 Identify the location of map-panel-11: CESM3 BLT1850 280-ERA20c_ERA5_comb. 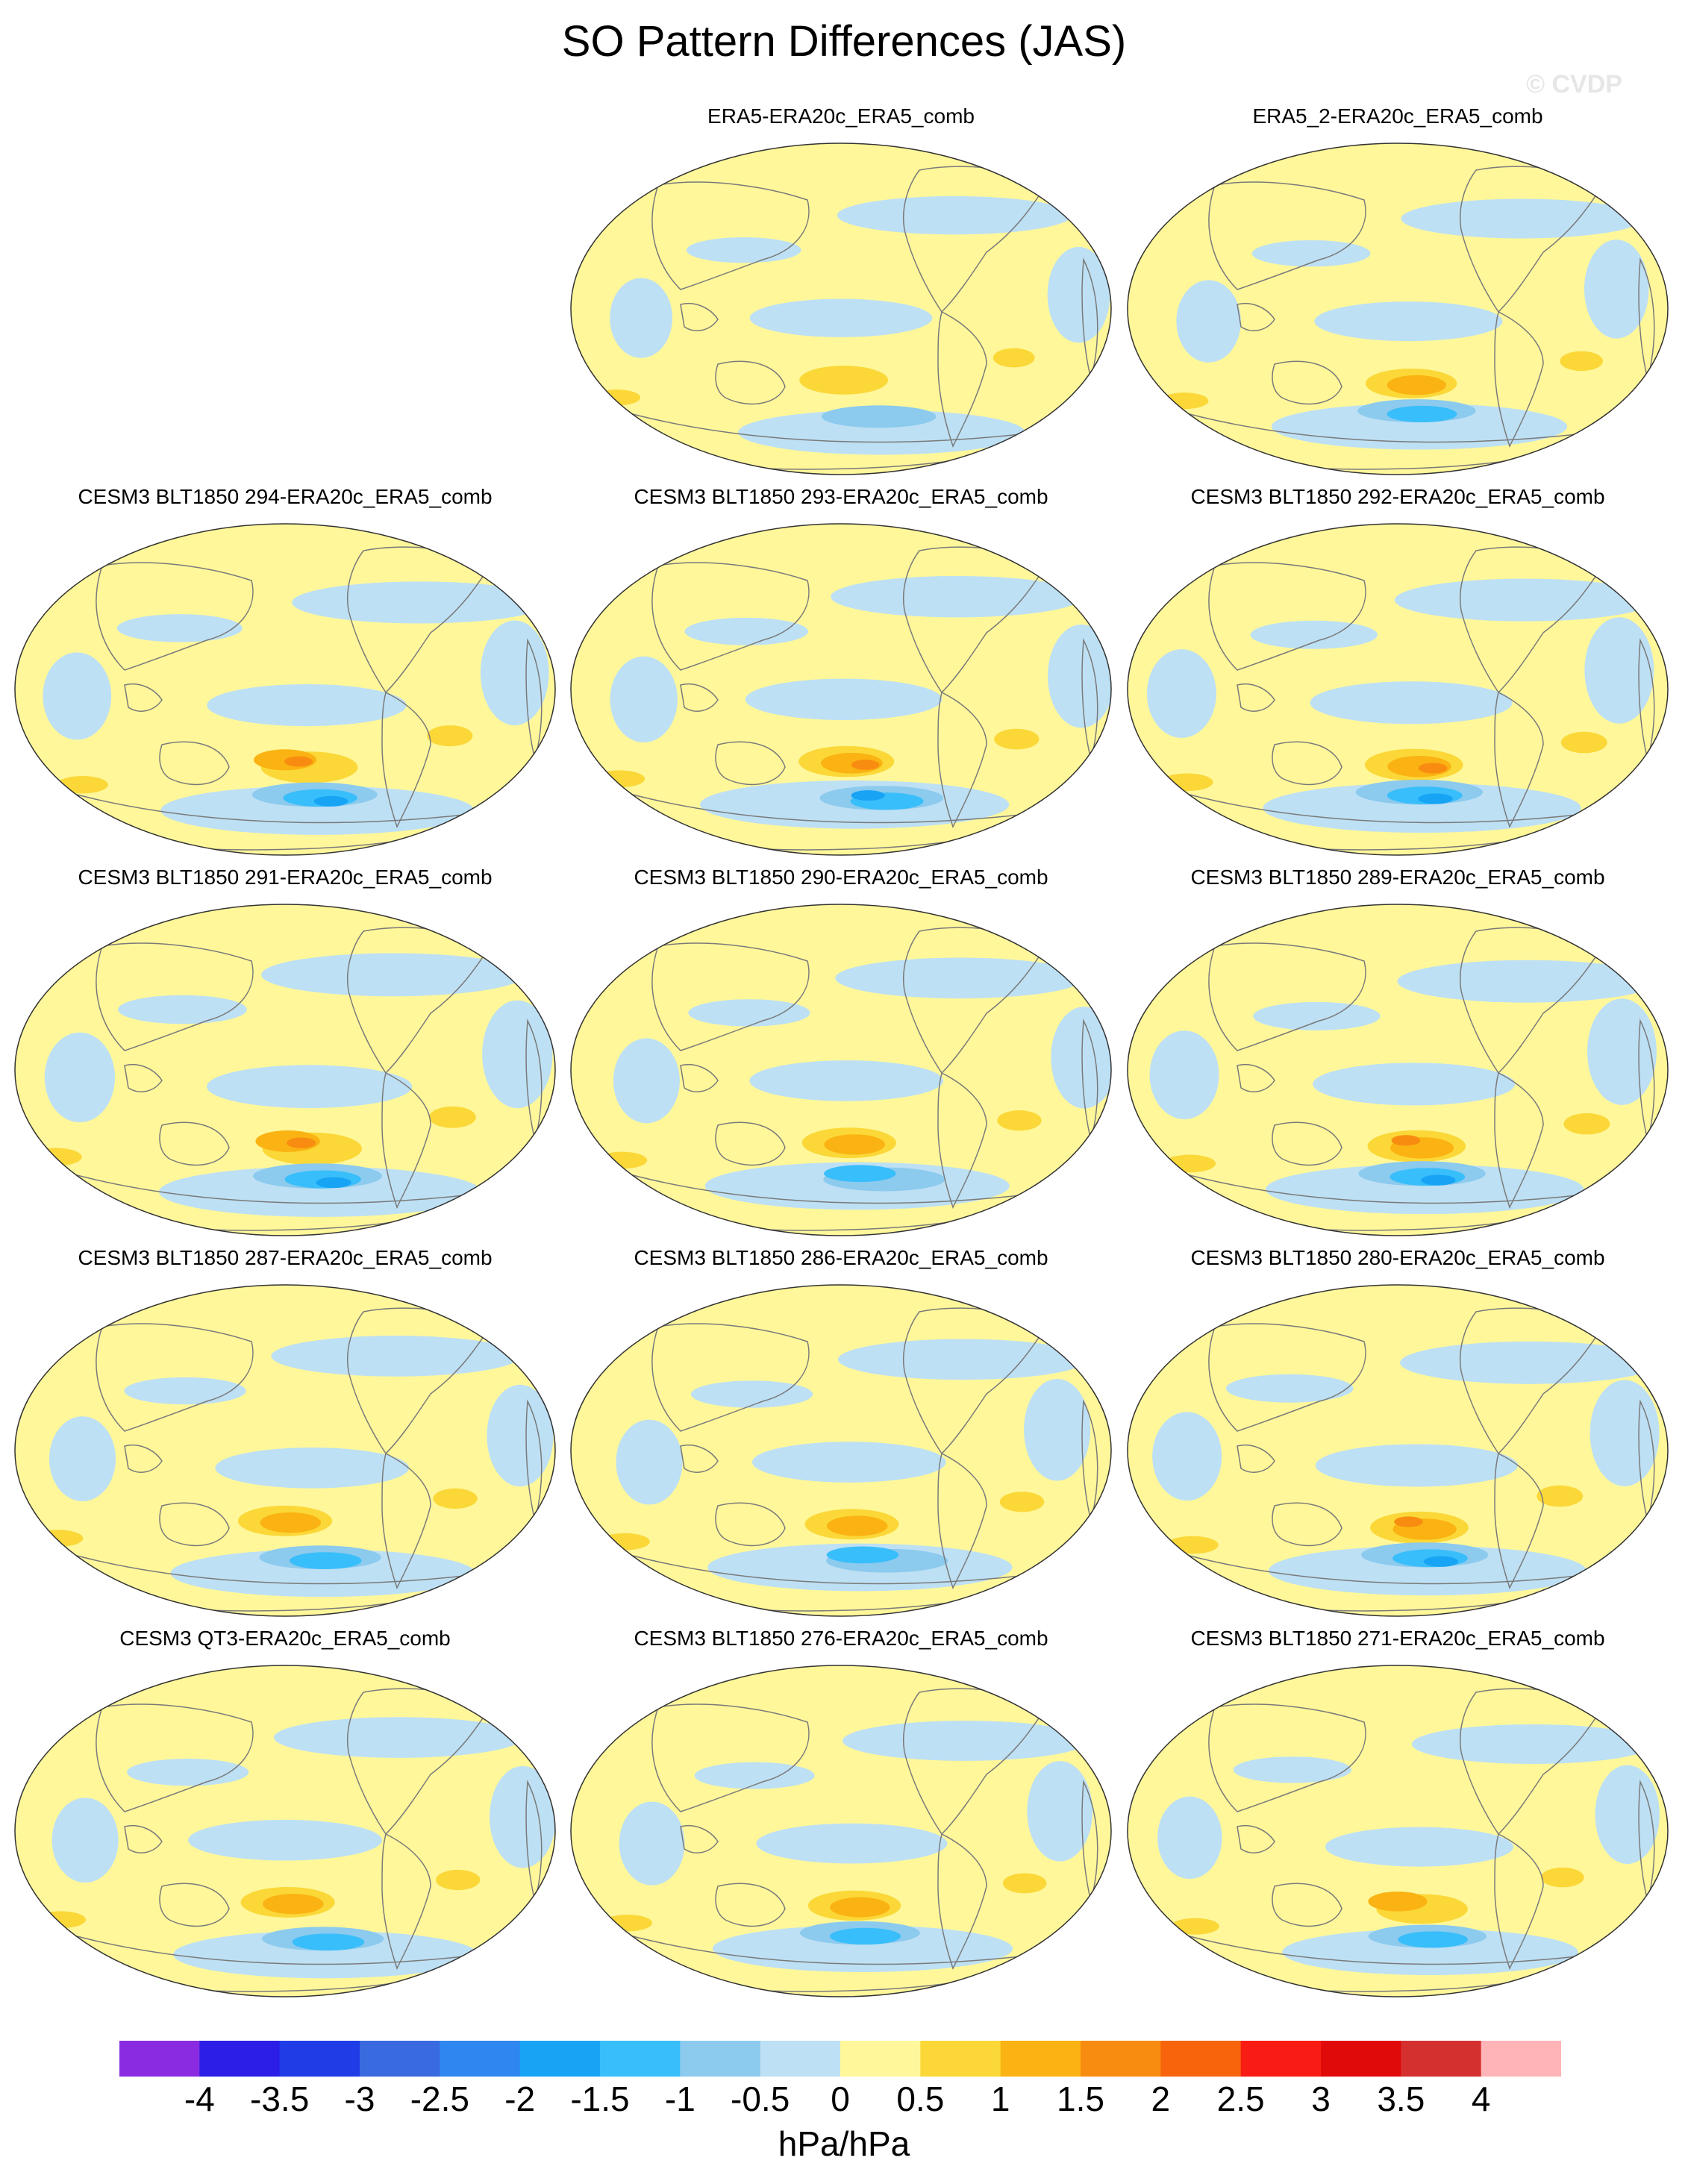
(1397, 1432).